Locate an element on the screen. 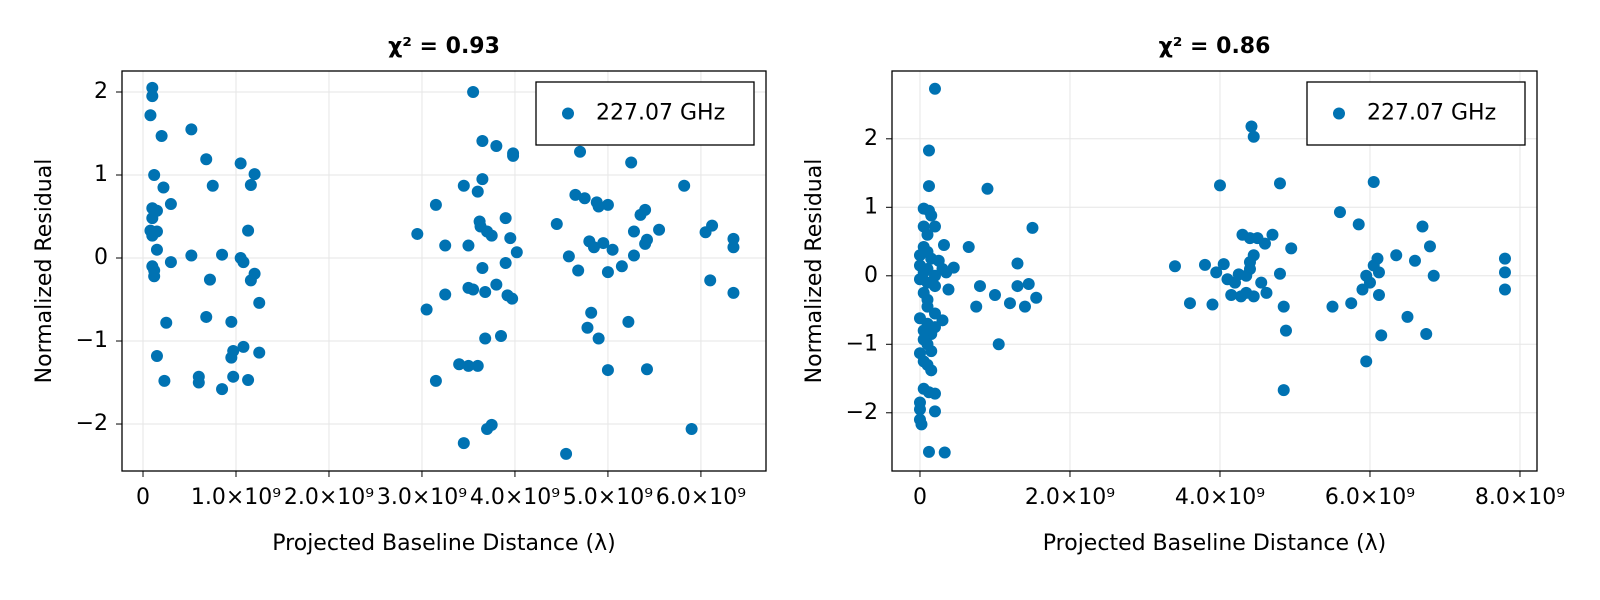  y-tick-label: 1 is located at coordinates (871, 206).